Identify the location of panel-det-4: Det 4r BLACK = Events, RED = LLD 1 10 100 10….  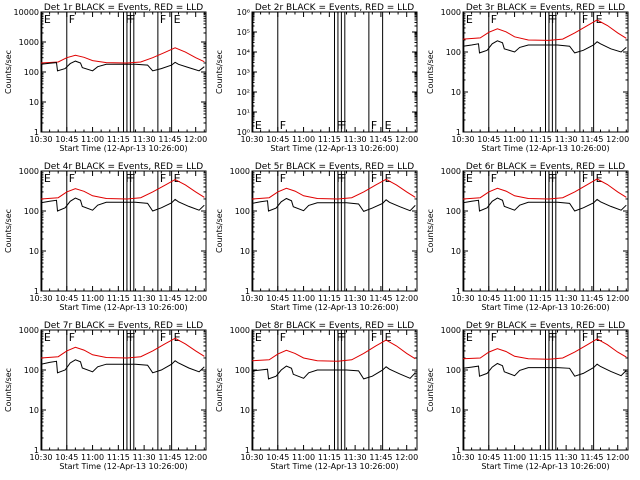
(105, 237).